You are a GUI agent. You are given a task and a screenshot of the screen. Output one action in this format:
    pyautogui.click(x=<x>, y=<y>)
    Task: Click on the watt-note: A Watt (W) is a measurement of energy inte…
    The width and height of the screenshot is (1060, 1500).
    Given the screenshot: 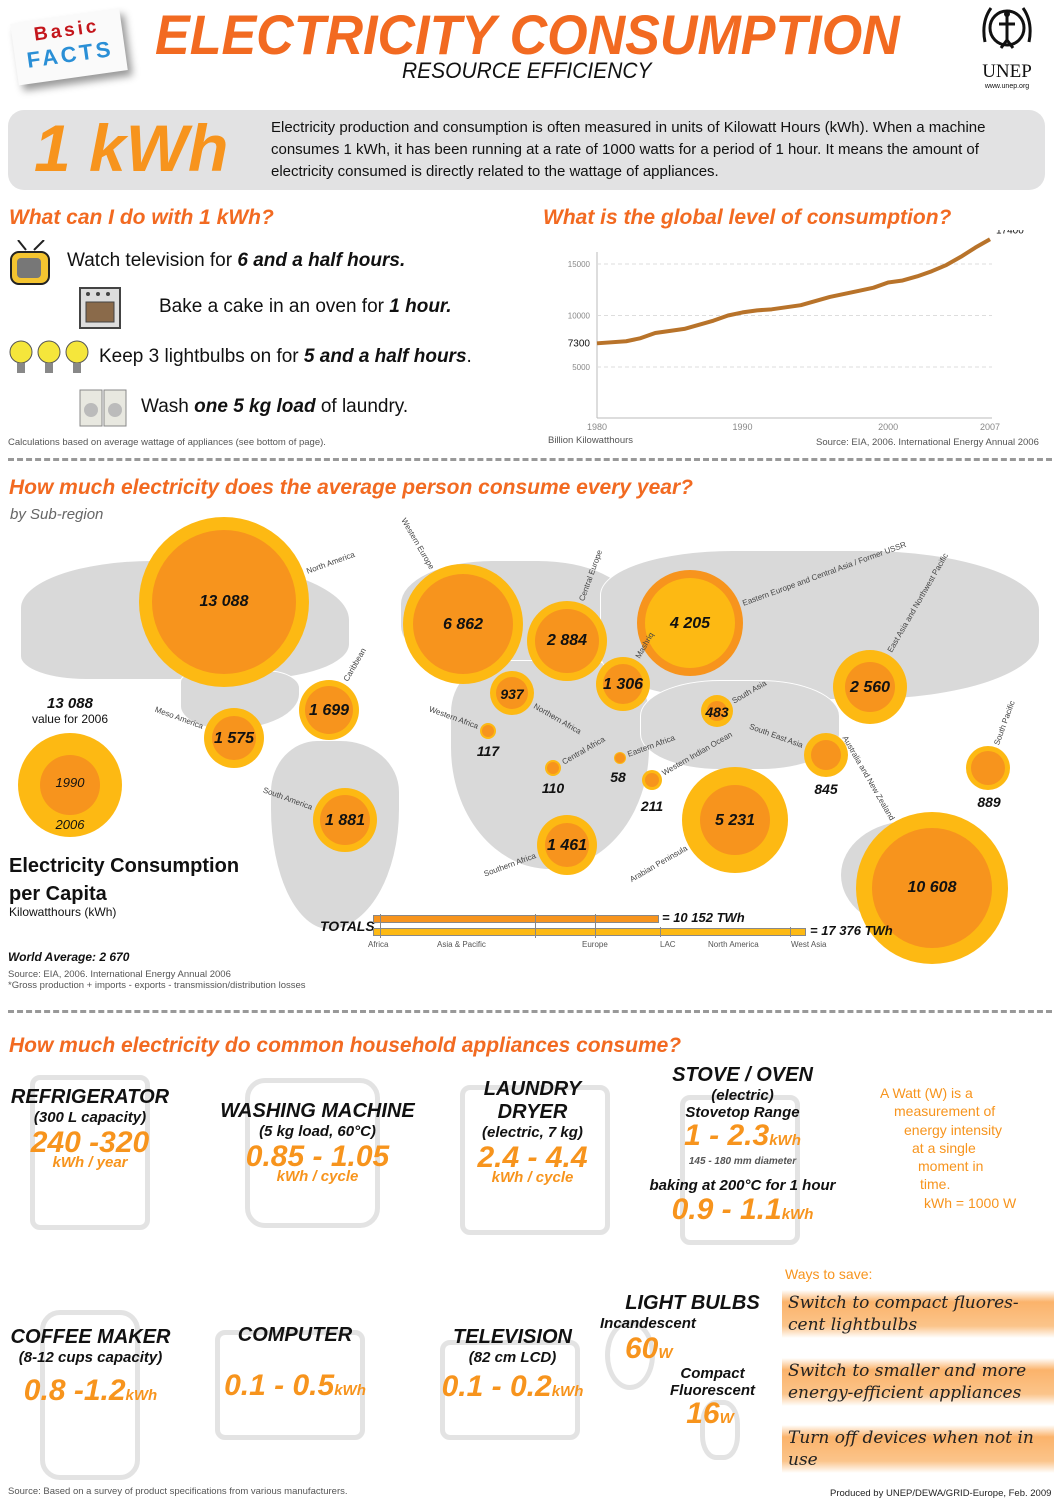 What is the action you would take?
    pyautogui.click(x=948, y=1148)
    